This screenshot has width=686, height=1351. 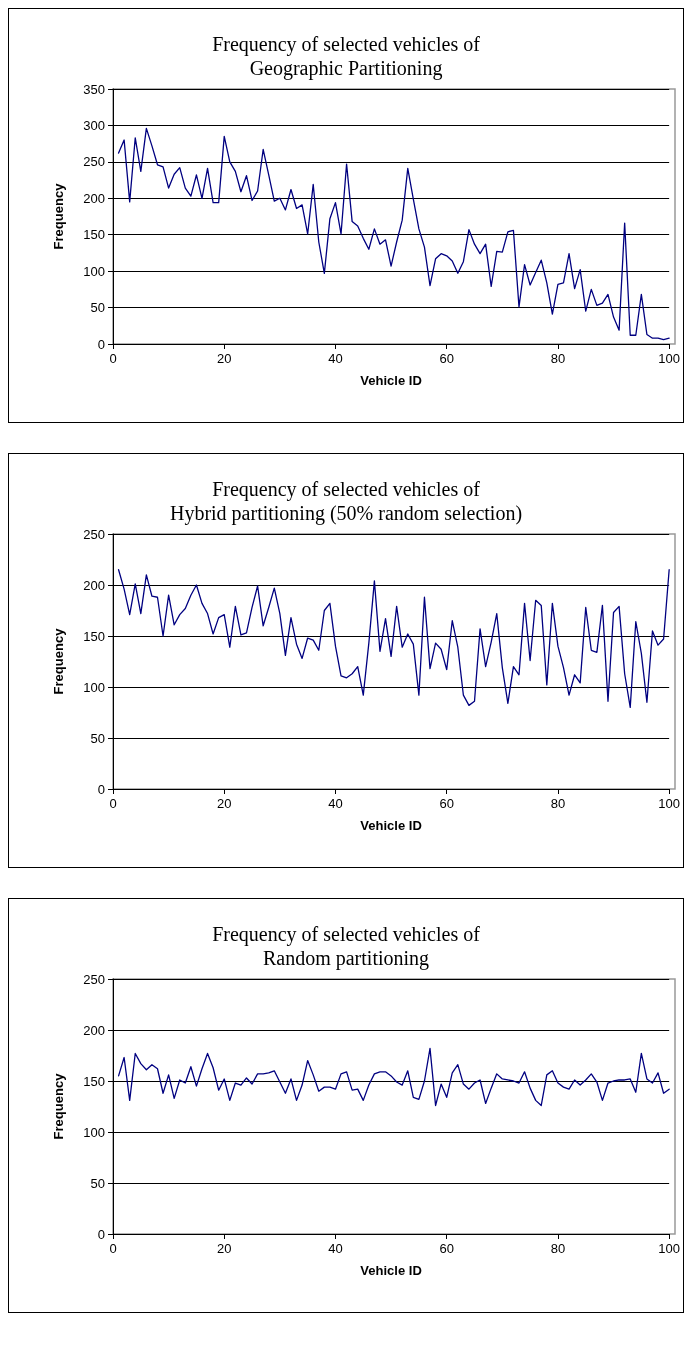 What do you see at coordinates (94, 89) in the screenshot?
I see `y-tick-label: 350` at bounding box center [94, 89].